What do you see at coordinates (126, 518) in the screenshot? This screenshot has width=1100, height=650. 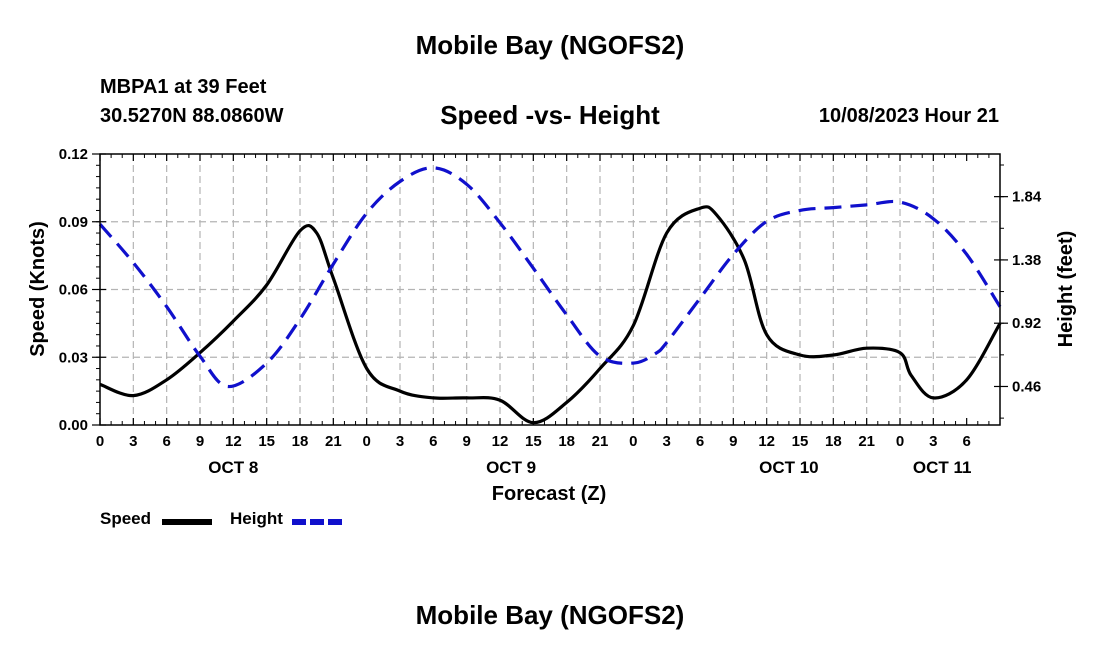 I see `legend-speed-label: Speed` at bounding box center [126, 518].